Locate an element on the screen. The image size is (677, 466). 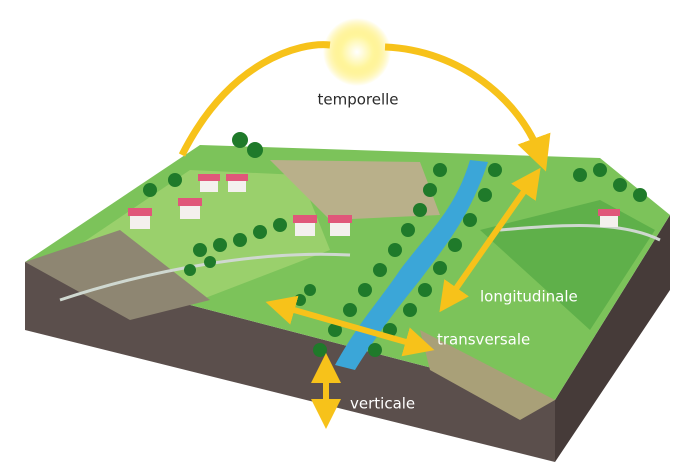
temporal-arrow is located at coordinates (359, 98).